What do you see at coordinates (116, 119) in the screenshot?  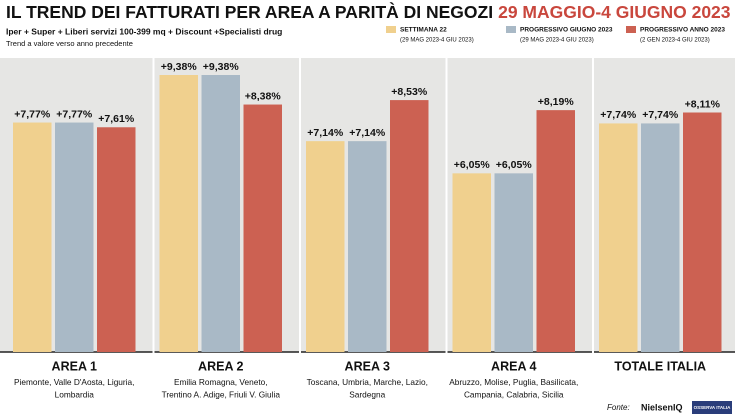 I see `value-label: +7,61%` at bounding box center [116, 119].